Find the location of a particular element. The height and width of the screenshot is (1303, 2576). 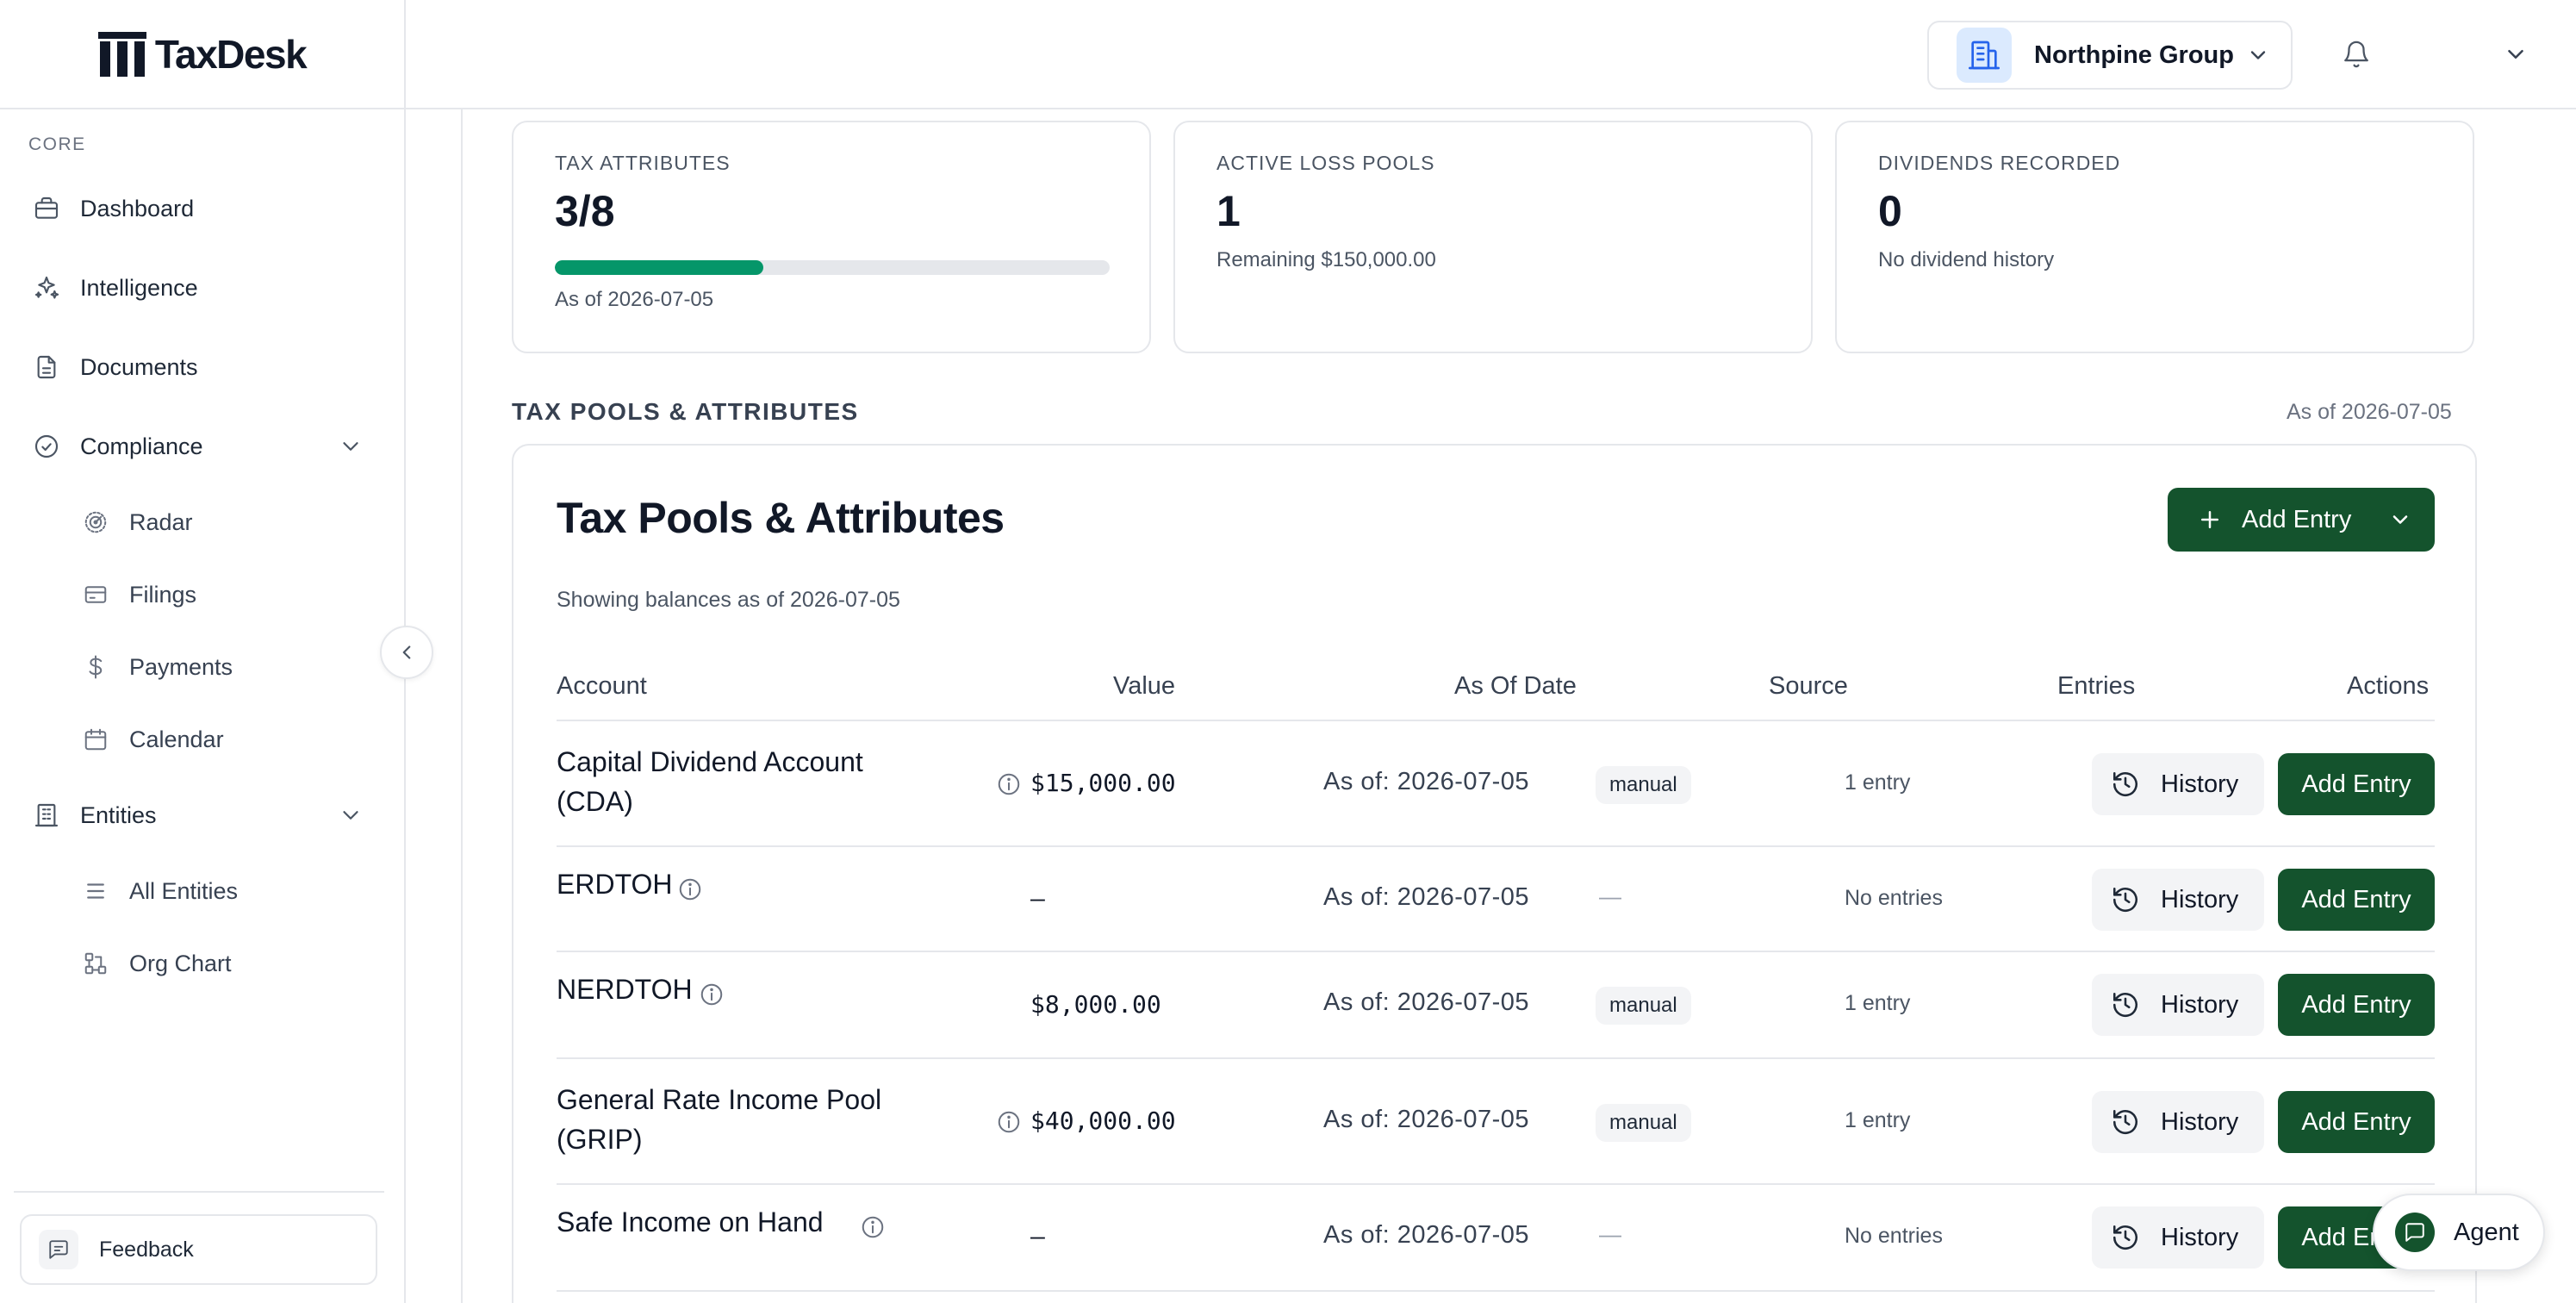

sidebar-divider is located at coordinates (199, 1192).